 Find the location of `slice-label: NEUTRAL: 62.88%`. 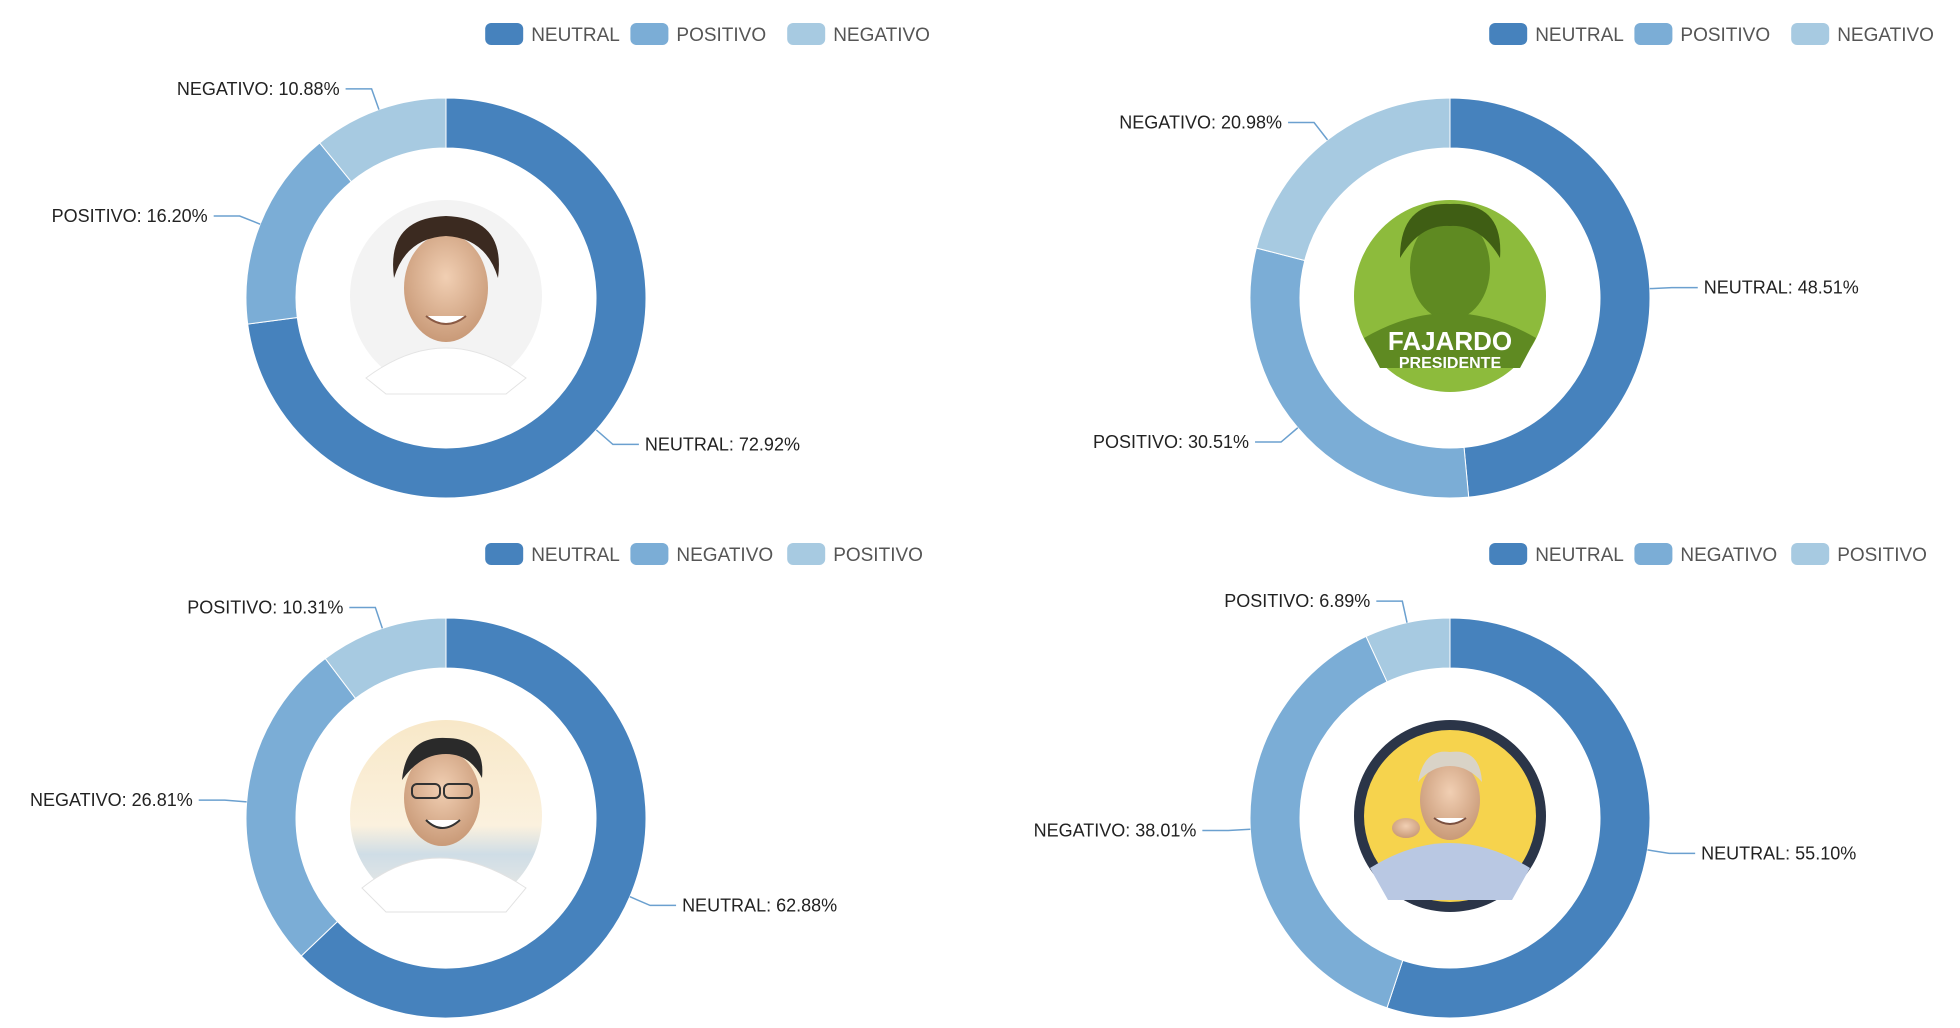

slice-label: NEUTRAL: 62.88% is located at coordinates (759, 905).